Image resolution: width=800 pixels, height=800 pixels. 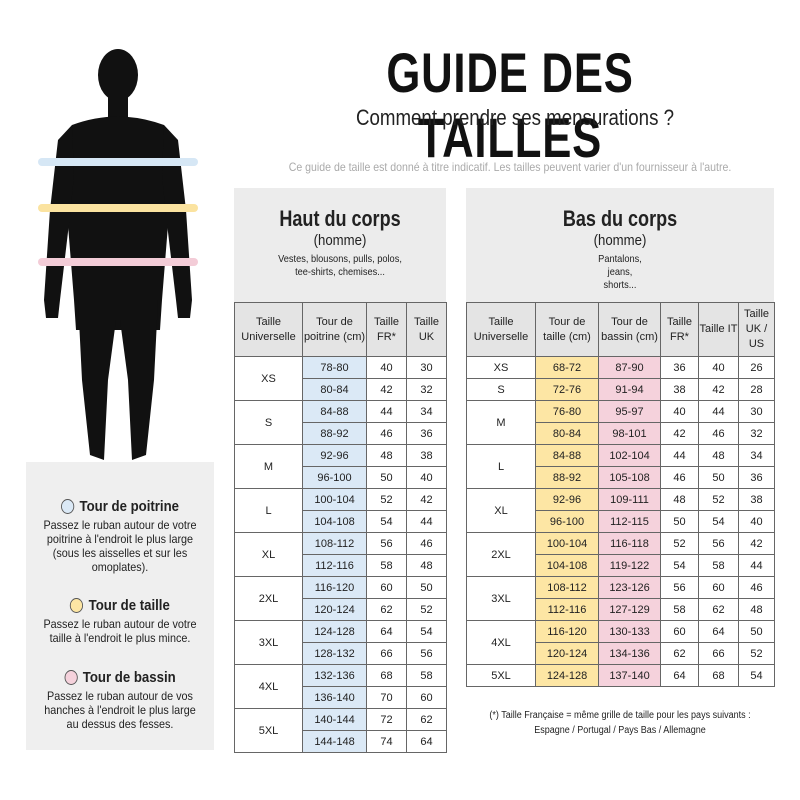 I want to click on cell: 91-94, so click(x=629, y=389).